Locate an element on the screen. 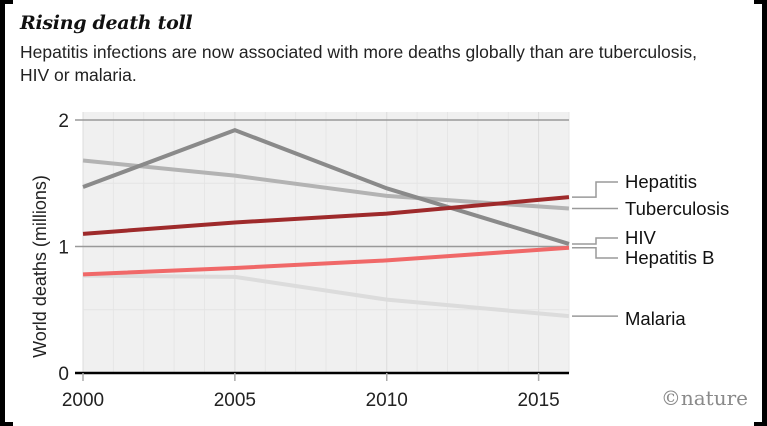 Image resolution: width=767 pixels, height=426 pixels. series-line-malaria is located at coordinates (326, 296).